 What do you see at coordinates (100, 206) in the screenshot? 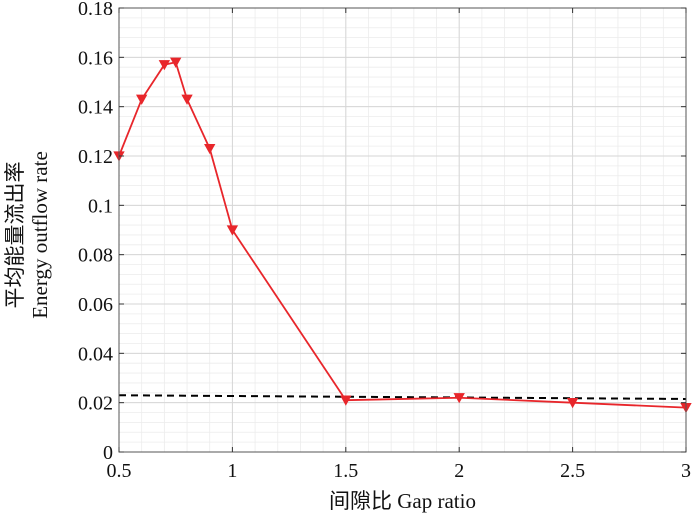
I see `y-tick-label: 0.1` at bounding box center [100, 206].